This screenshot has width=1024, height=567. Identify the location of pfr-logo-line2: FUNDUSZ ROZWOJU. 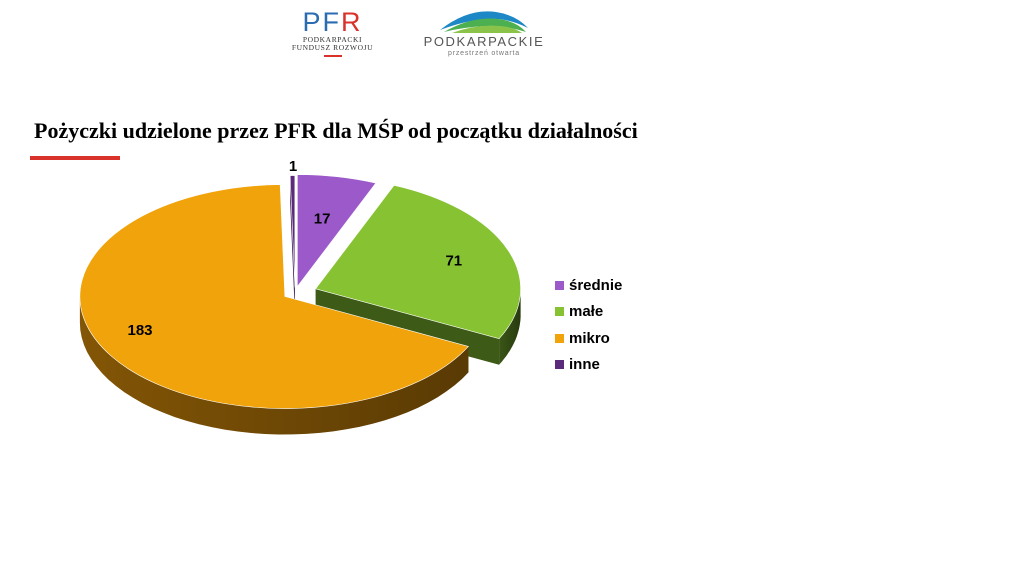
(332, 47).